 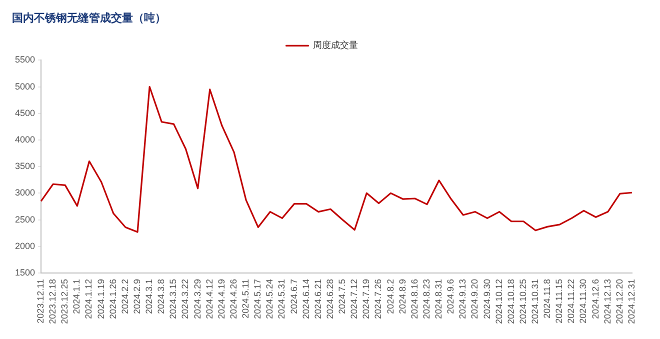 What do you see at coordinates (451, 296) in the screenshot?
I see `x-tick-label: 2024.9.6` at bounding box center [451, 296].